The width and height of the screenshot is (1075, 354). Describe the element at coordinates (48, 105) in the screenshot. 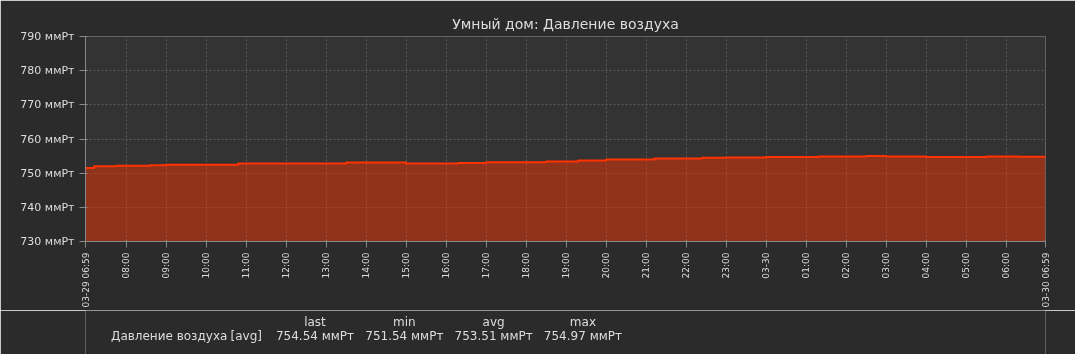

I see `y-tick-label: 770 ммРт` at that location.